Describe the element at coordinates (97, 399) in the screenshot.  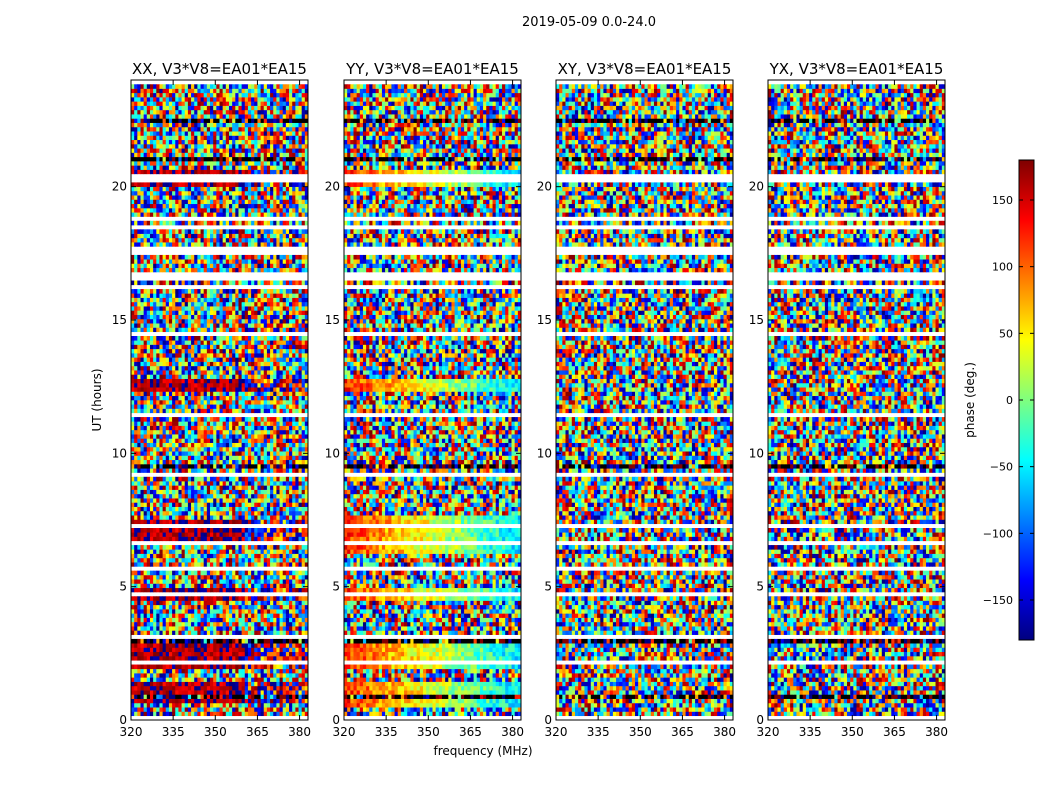
I see `y-axis-label: UT (hours)` at that location.